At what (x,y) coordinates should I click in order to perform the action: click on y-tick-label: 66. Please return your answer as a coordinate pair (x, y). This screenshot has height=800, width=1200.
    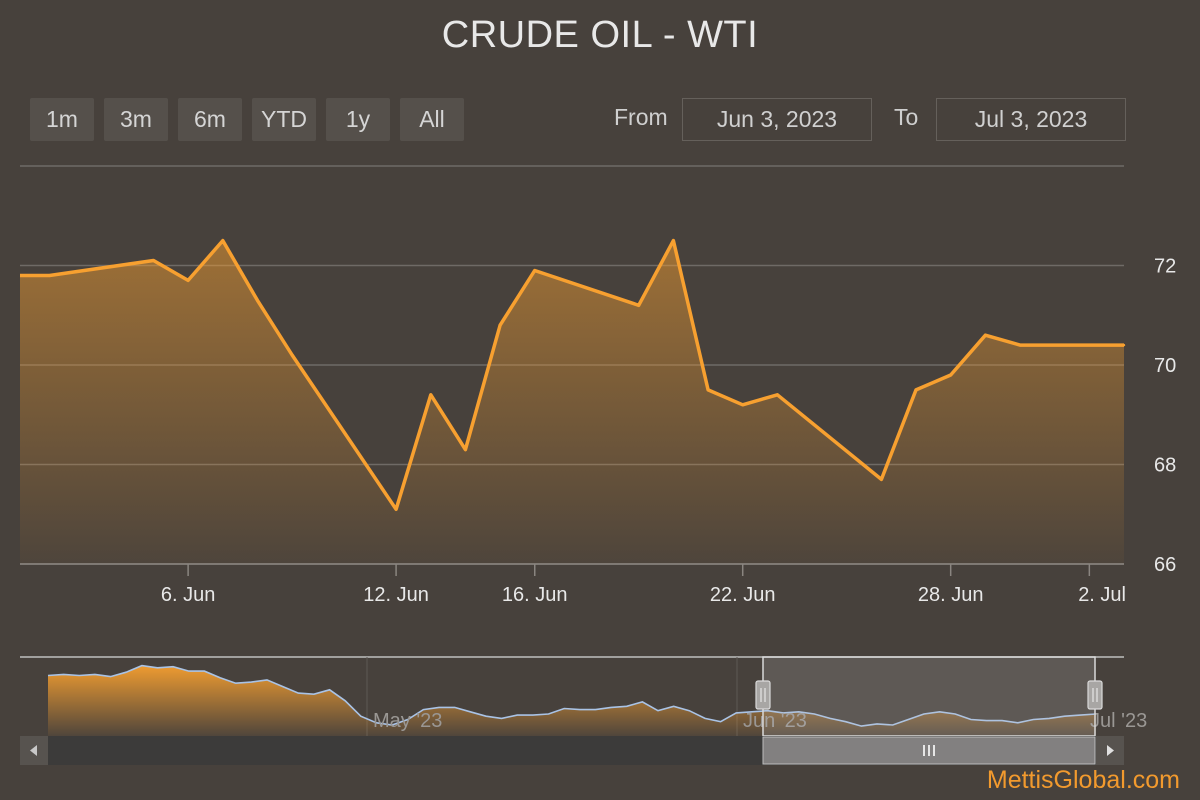
    Looking at the image, I should click on (1165, 565).